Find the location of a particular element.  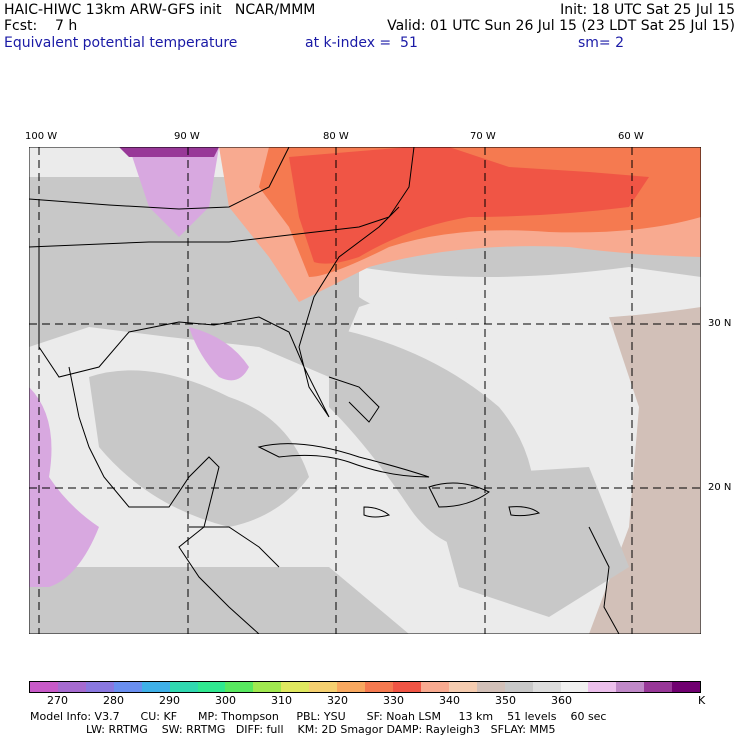

field-gray-south is located at coordinates (219, 600).